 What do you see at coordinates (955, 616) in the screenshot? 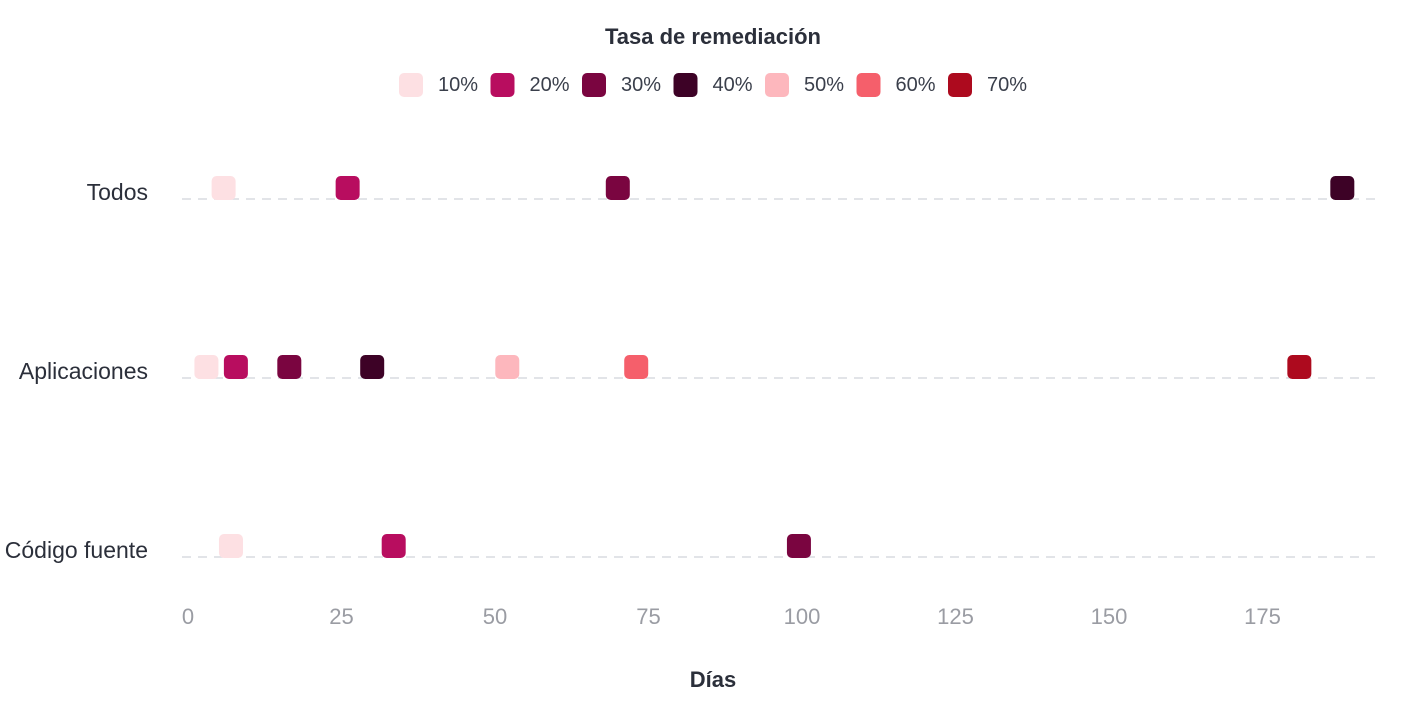
I see `x-tick-125: 125` at bounding box center [955, 616].